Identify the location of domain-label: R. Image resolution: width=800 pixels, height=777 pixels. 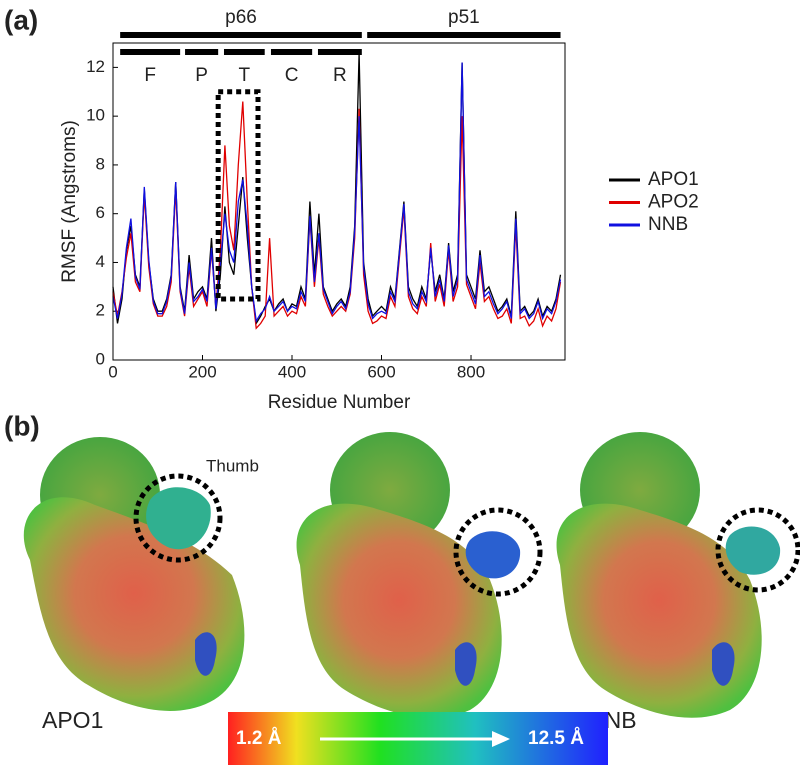
(340, 75).